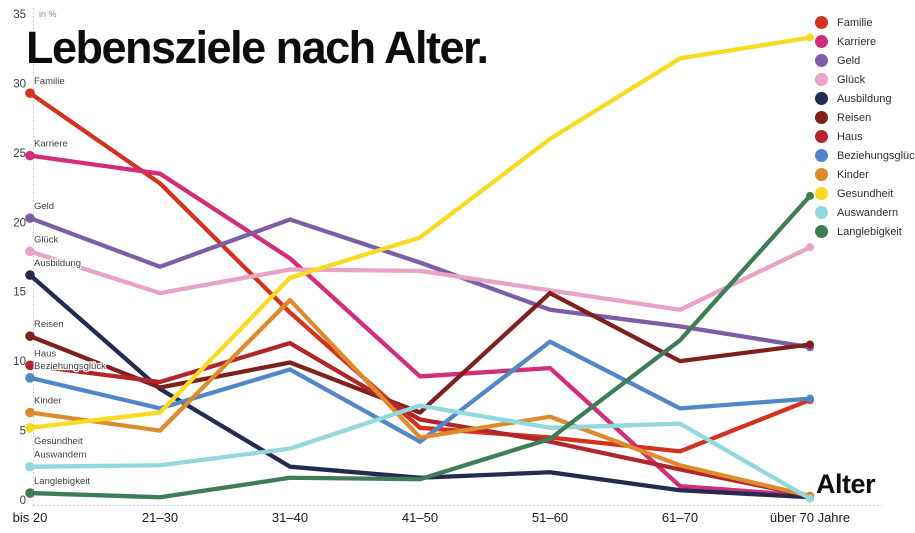  What do you see at coordinates (849, 60) in the screenshot?
I see `legend-label: Geld` at bounding box center [849, 60].